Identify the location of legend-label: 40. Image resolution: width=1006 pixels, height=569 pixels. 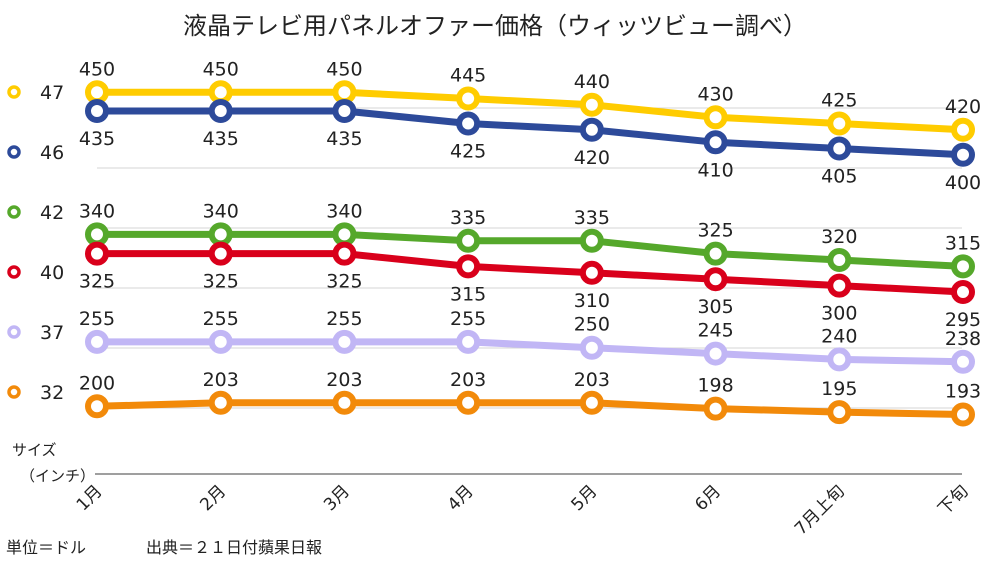
(52, 273).